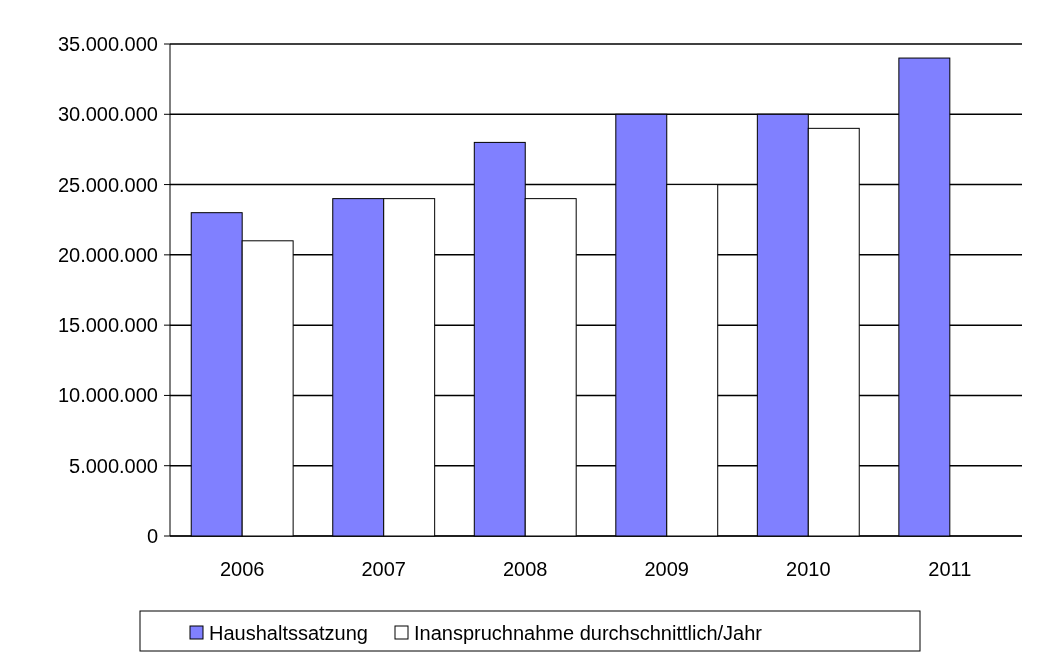 The image size is (1062, 661). Describe the element at coordinates (107, 114) in the screenshot. I see `y-tick-label: 30.000.000` at that location.